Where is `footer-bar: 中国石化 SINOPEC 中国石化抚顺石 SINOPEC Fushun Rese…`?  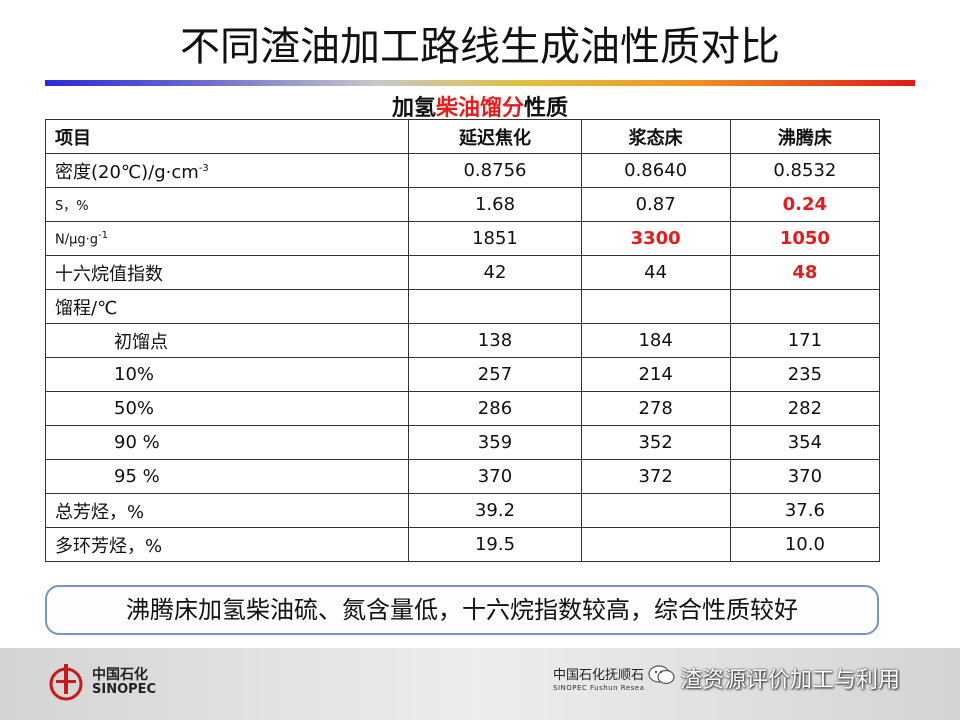
footer-bar: 中国石化 SINOPEC 中国石化抚顺石 SINOPEC Fushun Rese… is located at coordinates (480, 684).